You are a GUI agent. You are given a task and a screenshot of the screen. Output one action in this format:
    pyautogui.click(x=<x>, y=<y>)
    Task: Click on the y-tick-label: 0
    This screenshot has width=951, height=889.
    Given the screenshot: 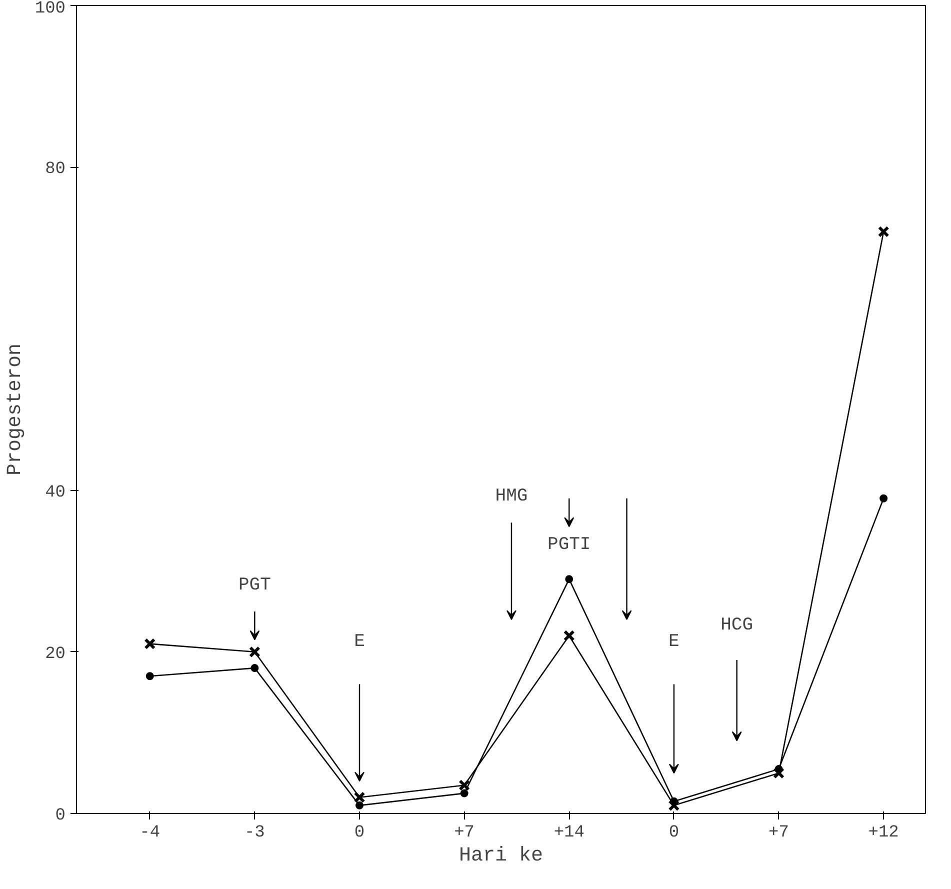 What is the action you would take?
    pyautogui.click(x=60, y=816)
    